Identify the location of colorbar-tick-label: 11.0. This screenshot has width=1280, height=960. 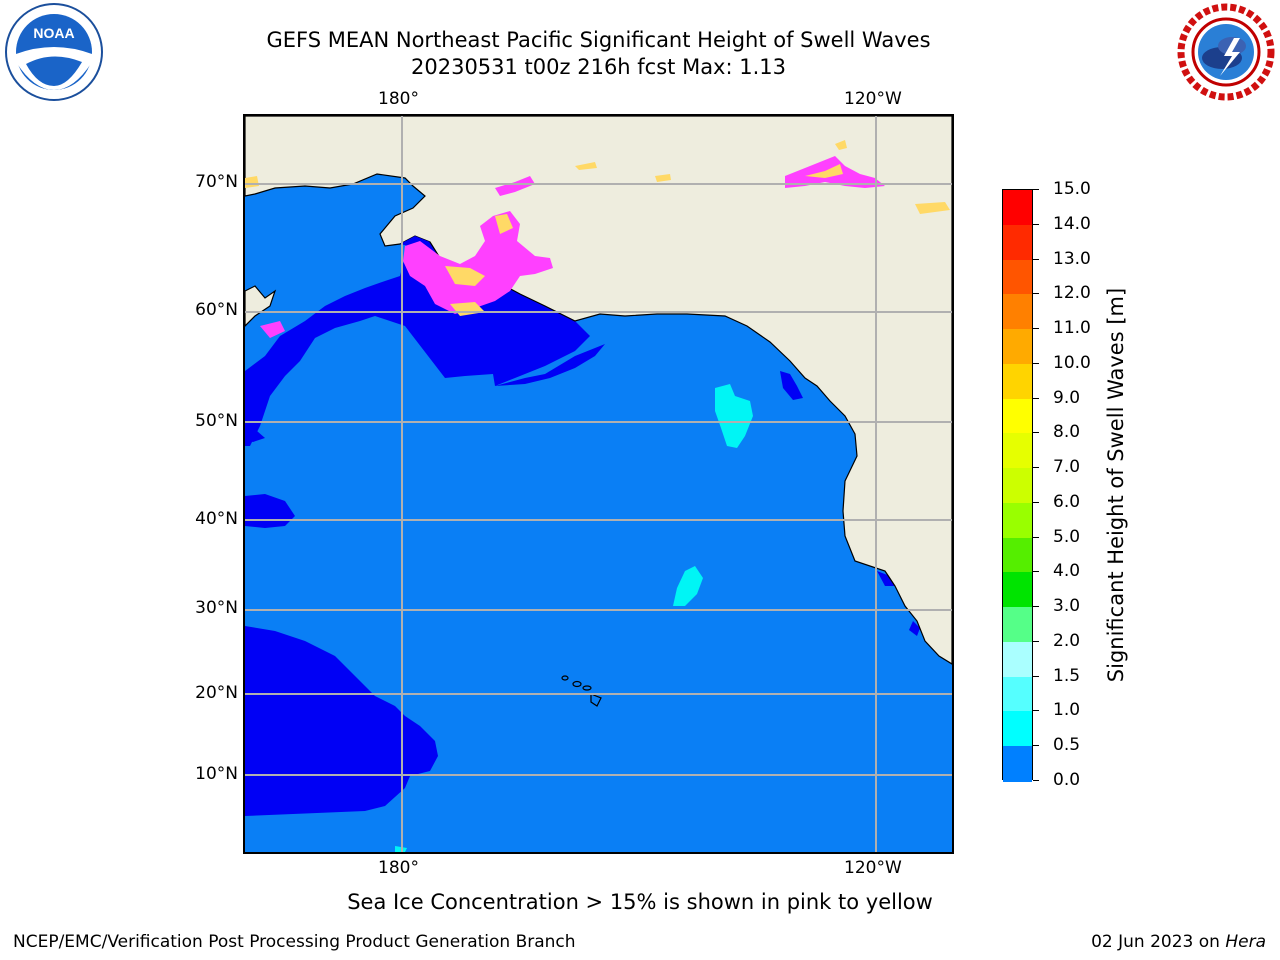
(1072, 328).